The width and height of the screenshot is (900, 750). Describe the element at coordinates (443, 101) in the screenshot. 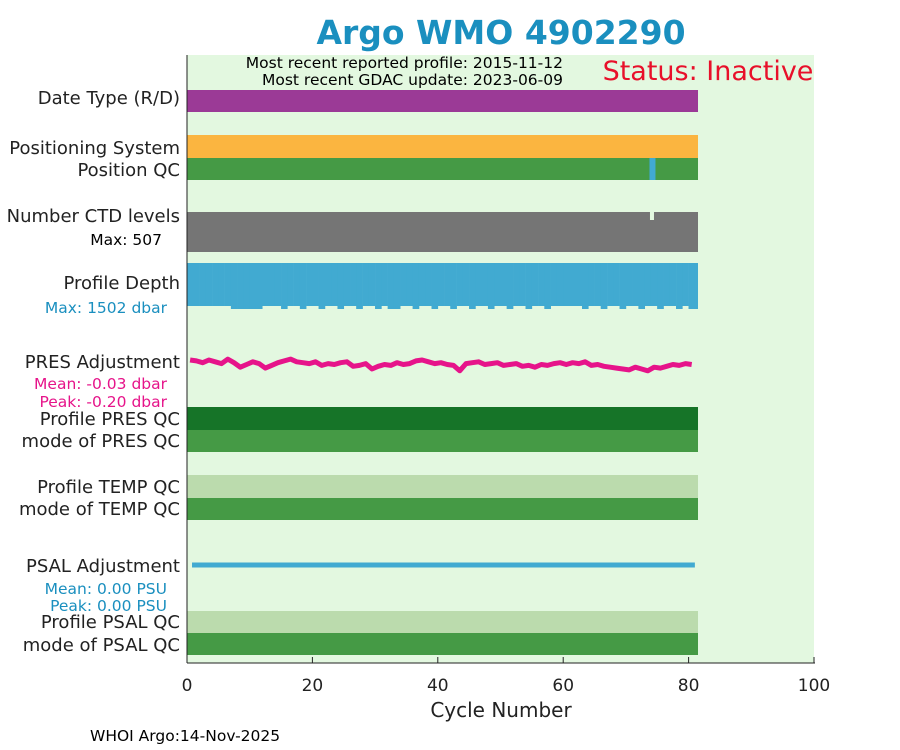

I see `date-type-bar` at that location.